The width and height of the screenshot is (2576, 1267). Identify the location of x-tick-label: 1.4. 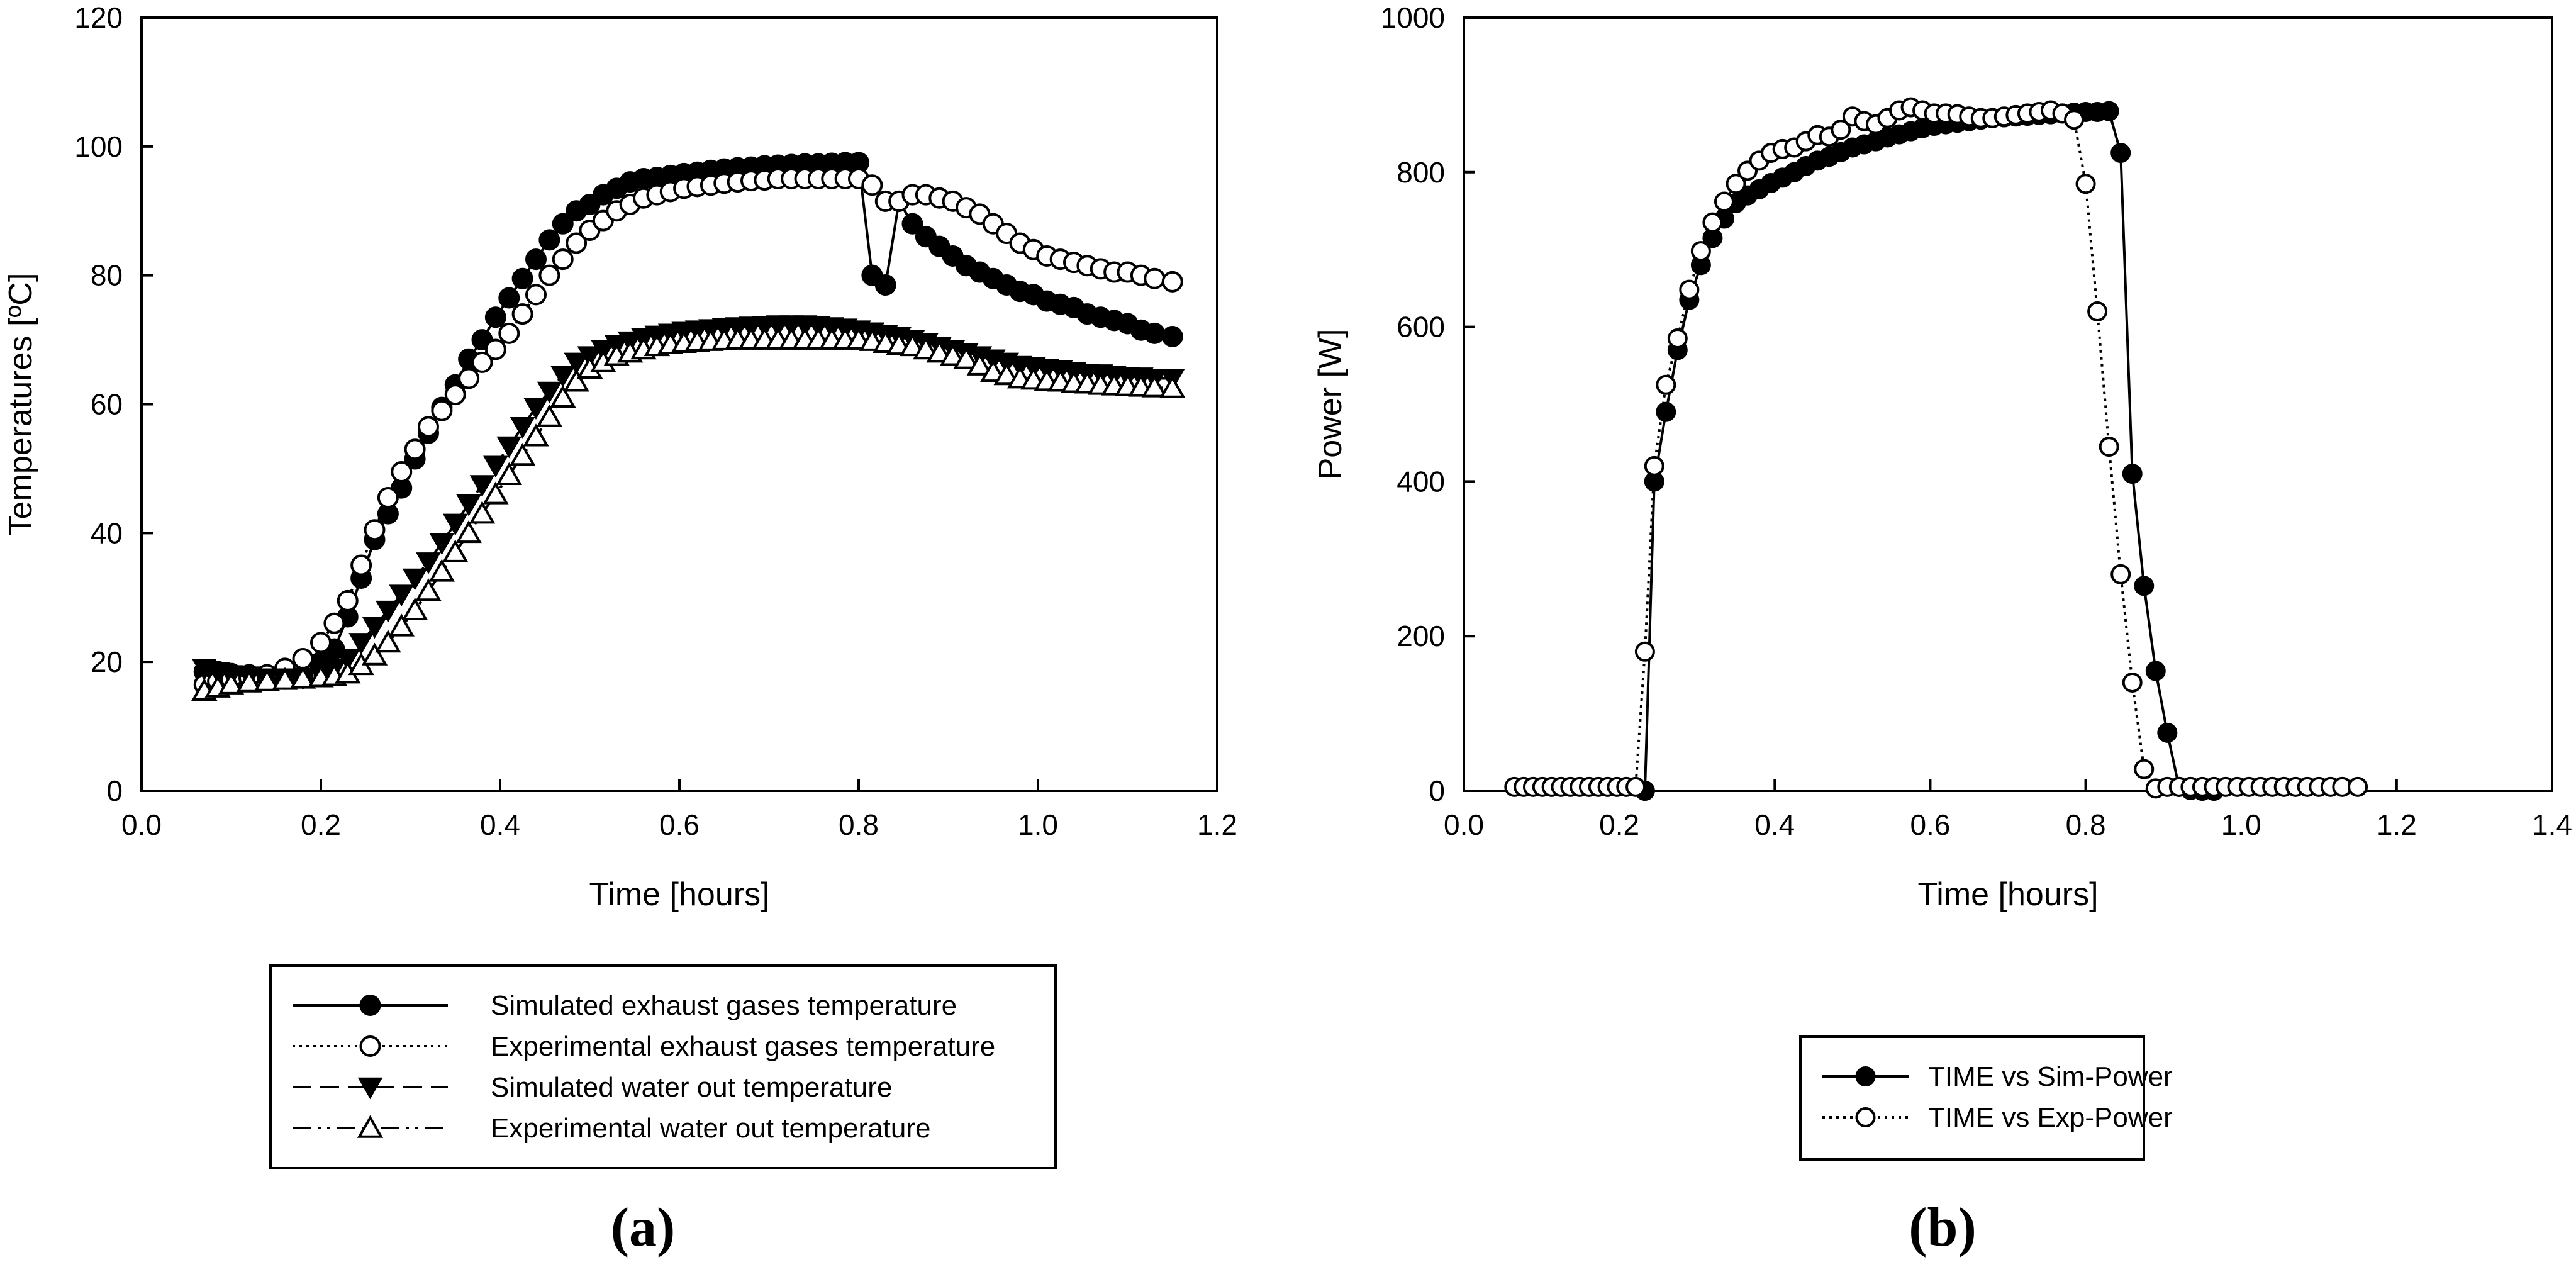
(2552, 825).